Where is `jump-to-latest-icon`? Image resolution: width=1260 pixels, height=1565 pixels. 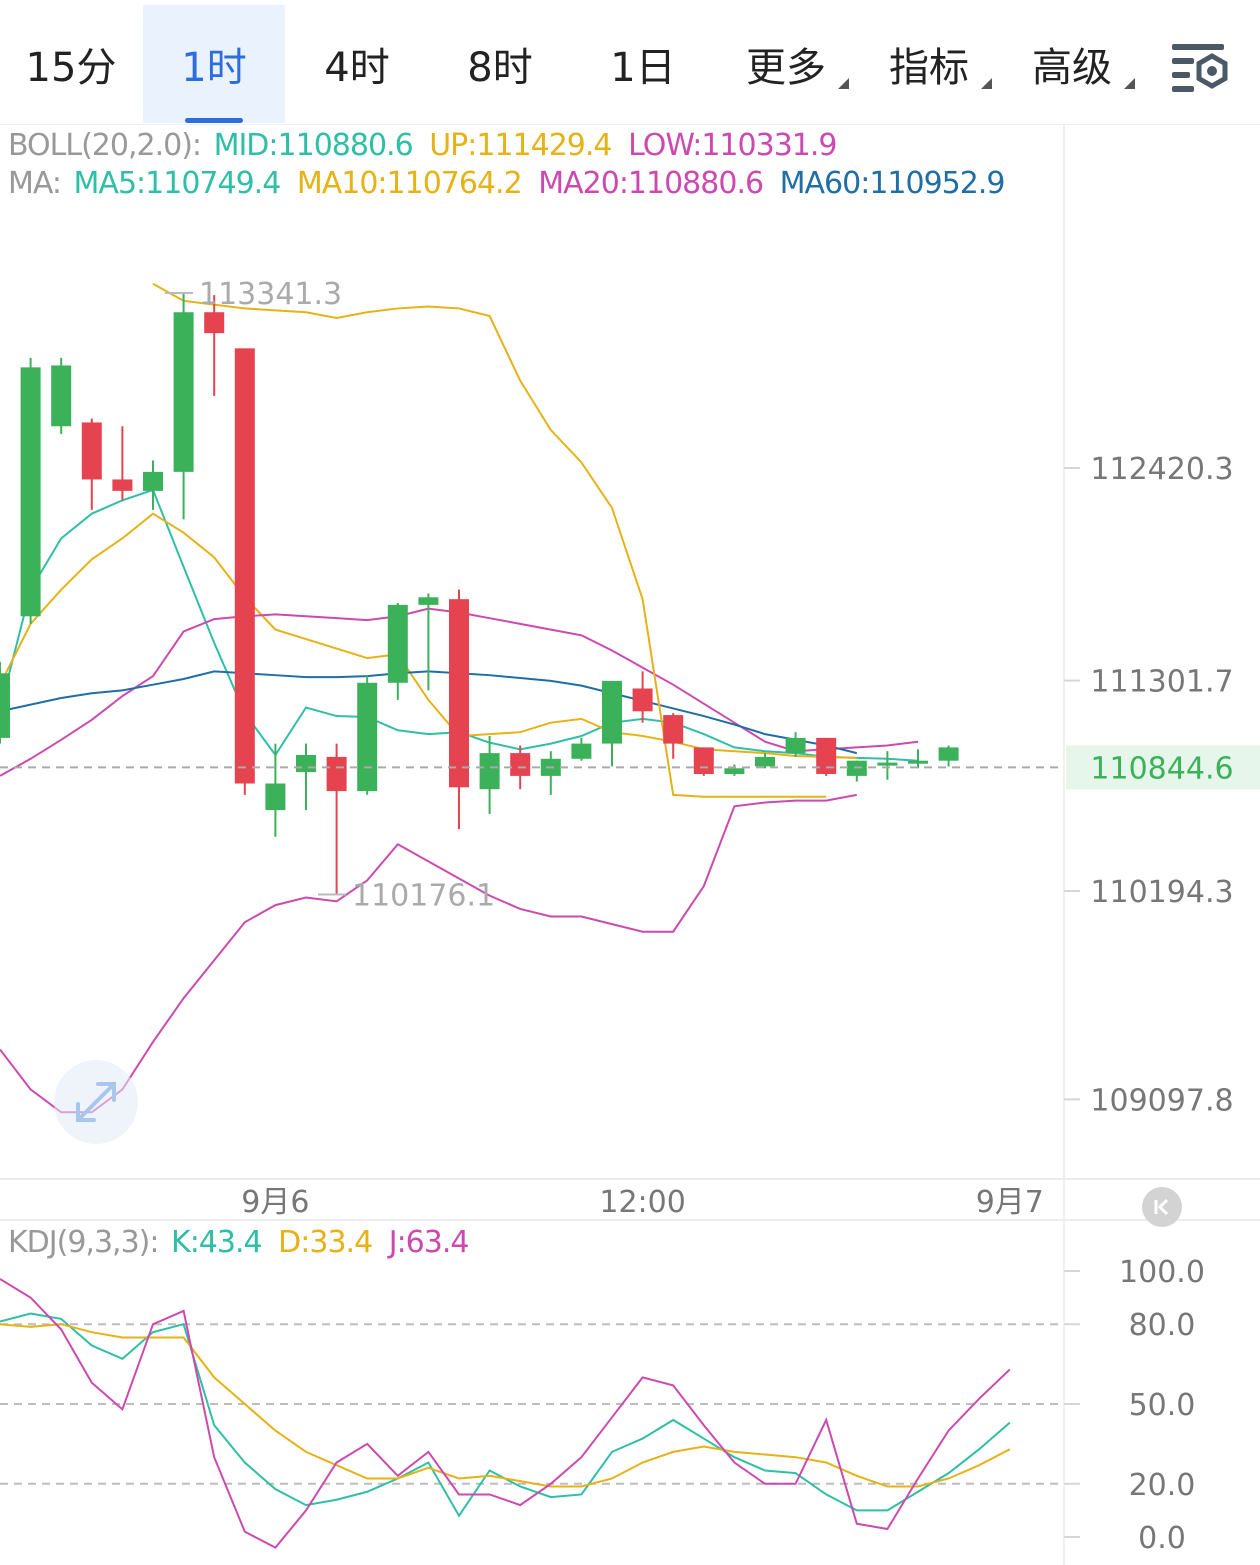
jump-to-latest-icon is located at coordinates (1161, 1207).